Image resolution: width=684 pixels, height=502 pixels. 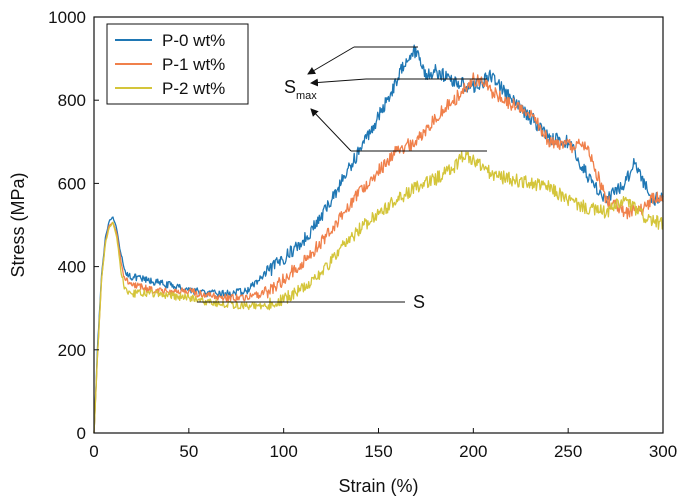 I want to click on x-tick-label: 300, so click(x=663, y=451).